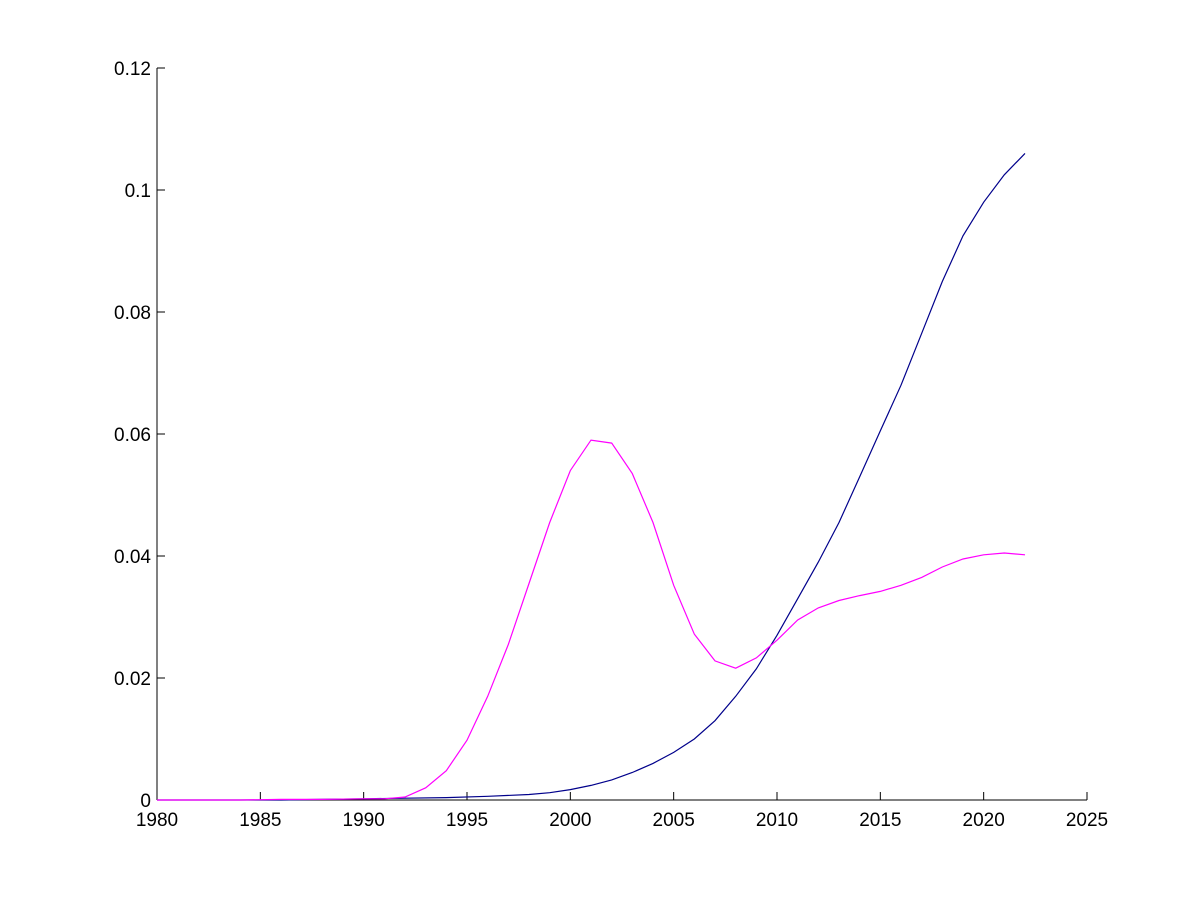  I want to click on y-tick-label: 0.08, so click(132, 313).